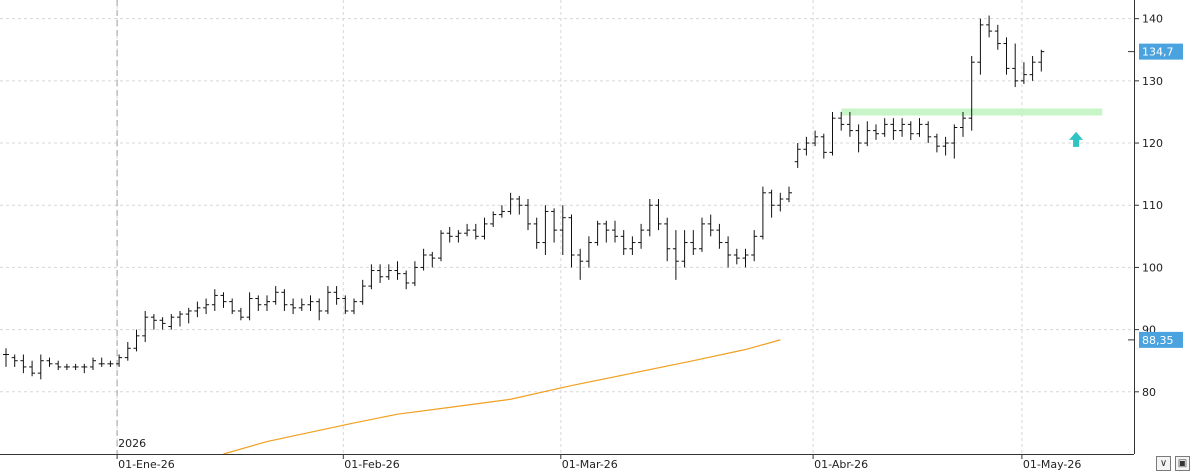  What do you see at coordinates (371, 464) in the screenshot?
I see `x-tick-label: 01-Feb-26` at bounding box center [371, 464].